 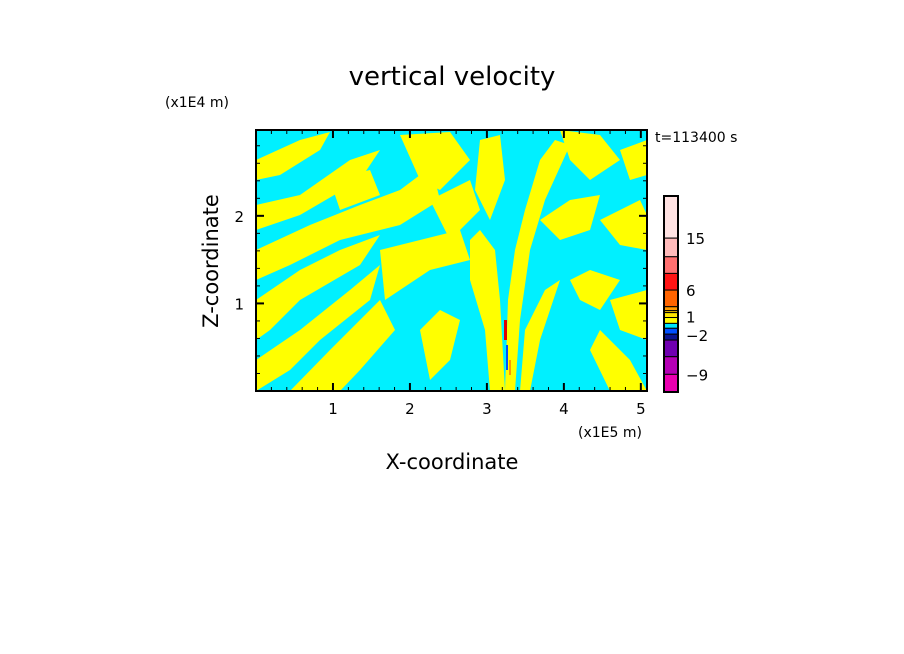 I want to click on colorbar-label: −2, so click(x=697, y=336).